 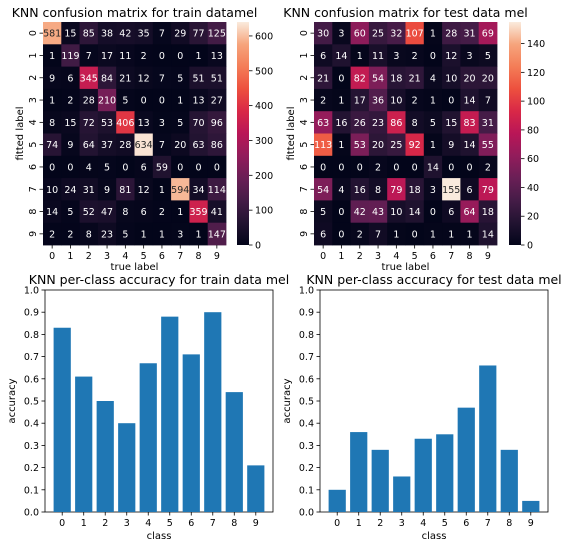 I want to click on heatmap-0-label-5-0: 74, so click(x=52, y=145).